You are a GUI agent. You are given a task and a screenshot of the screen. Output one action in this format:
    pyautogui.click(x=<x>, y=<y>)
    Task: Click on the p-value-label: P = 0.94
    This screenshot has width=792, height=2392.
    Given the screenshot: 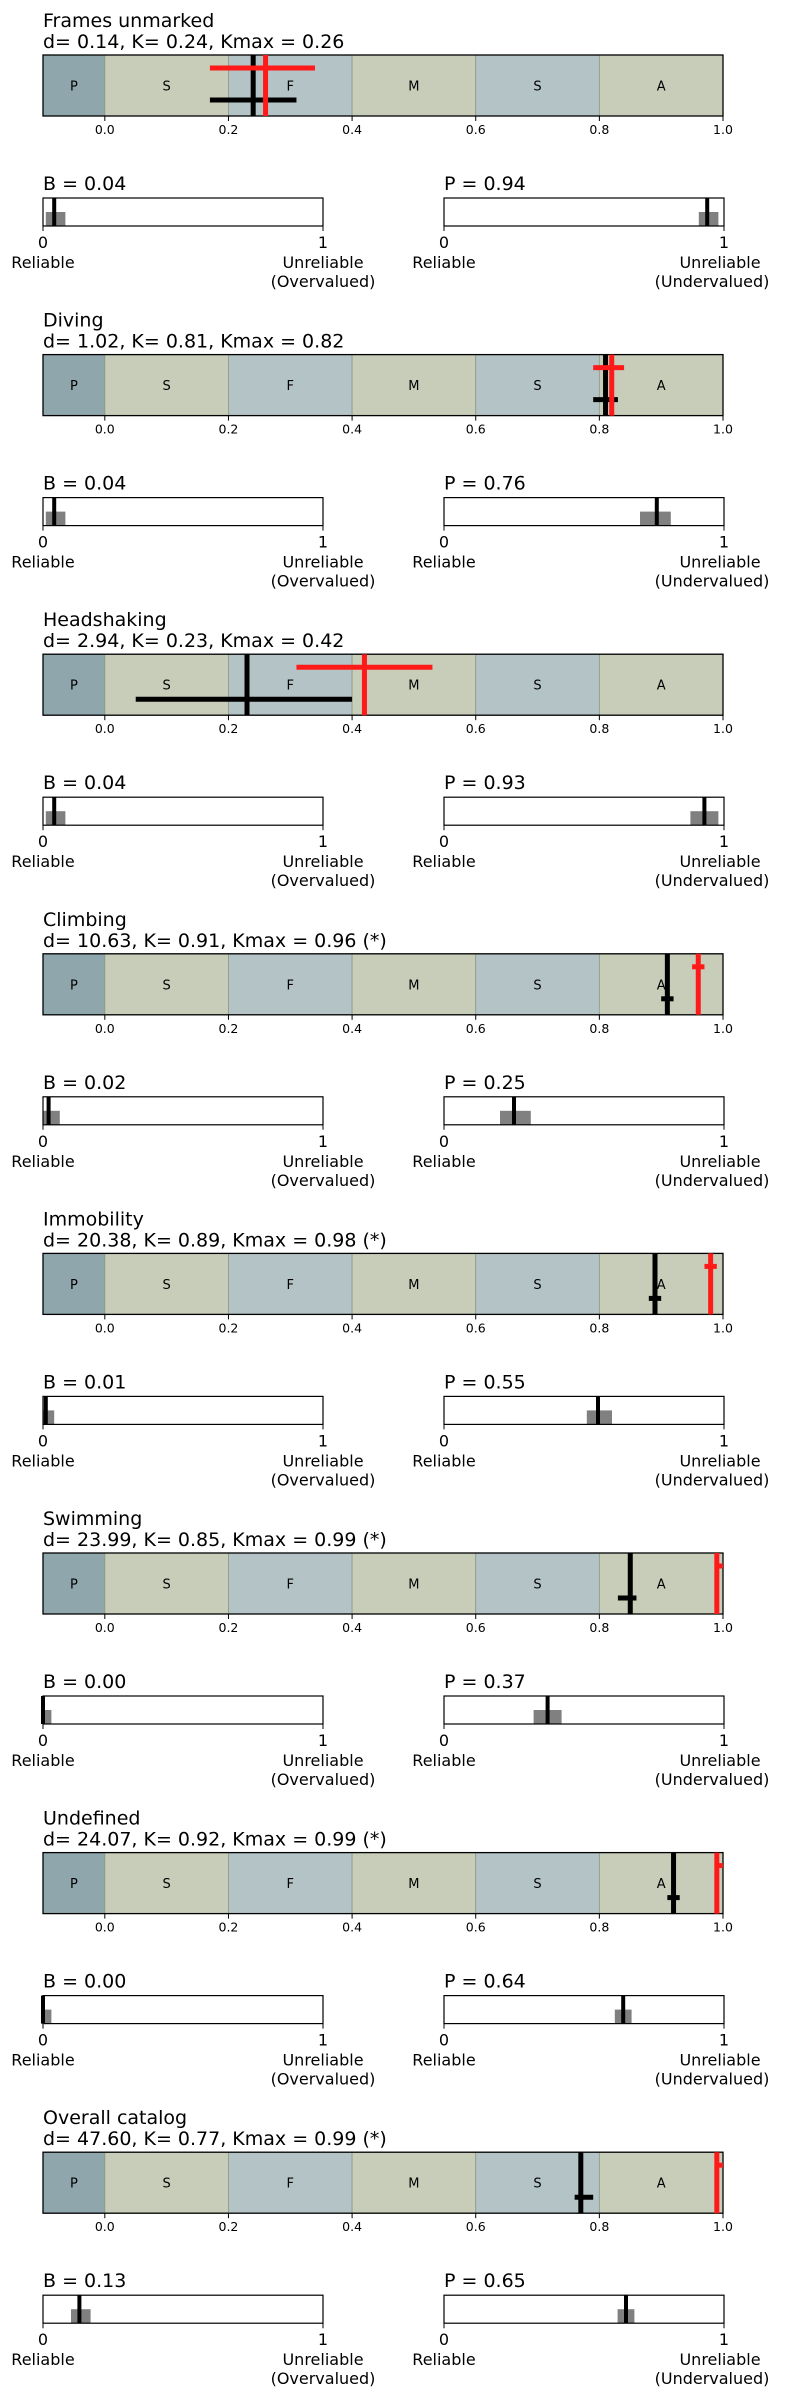 What is the action you would take?
    pyautogui.click(x=485, y=184)
    